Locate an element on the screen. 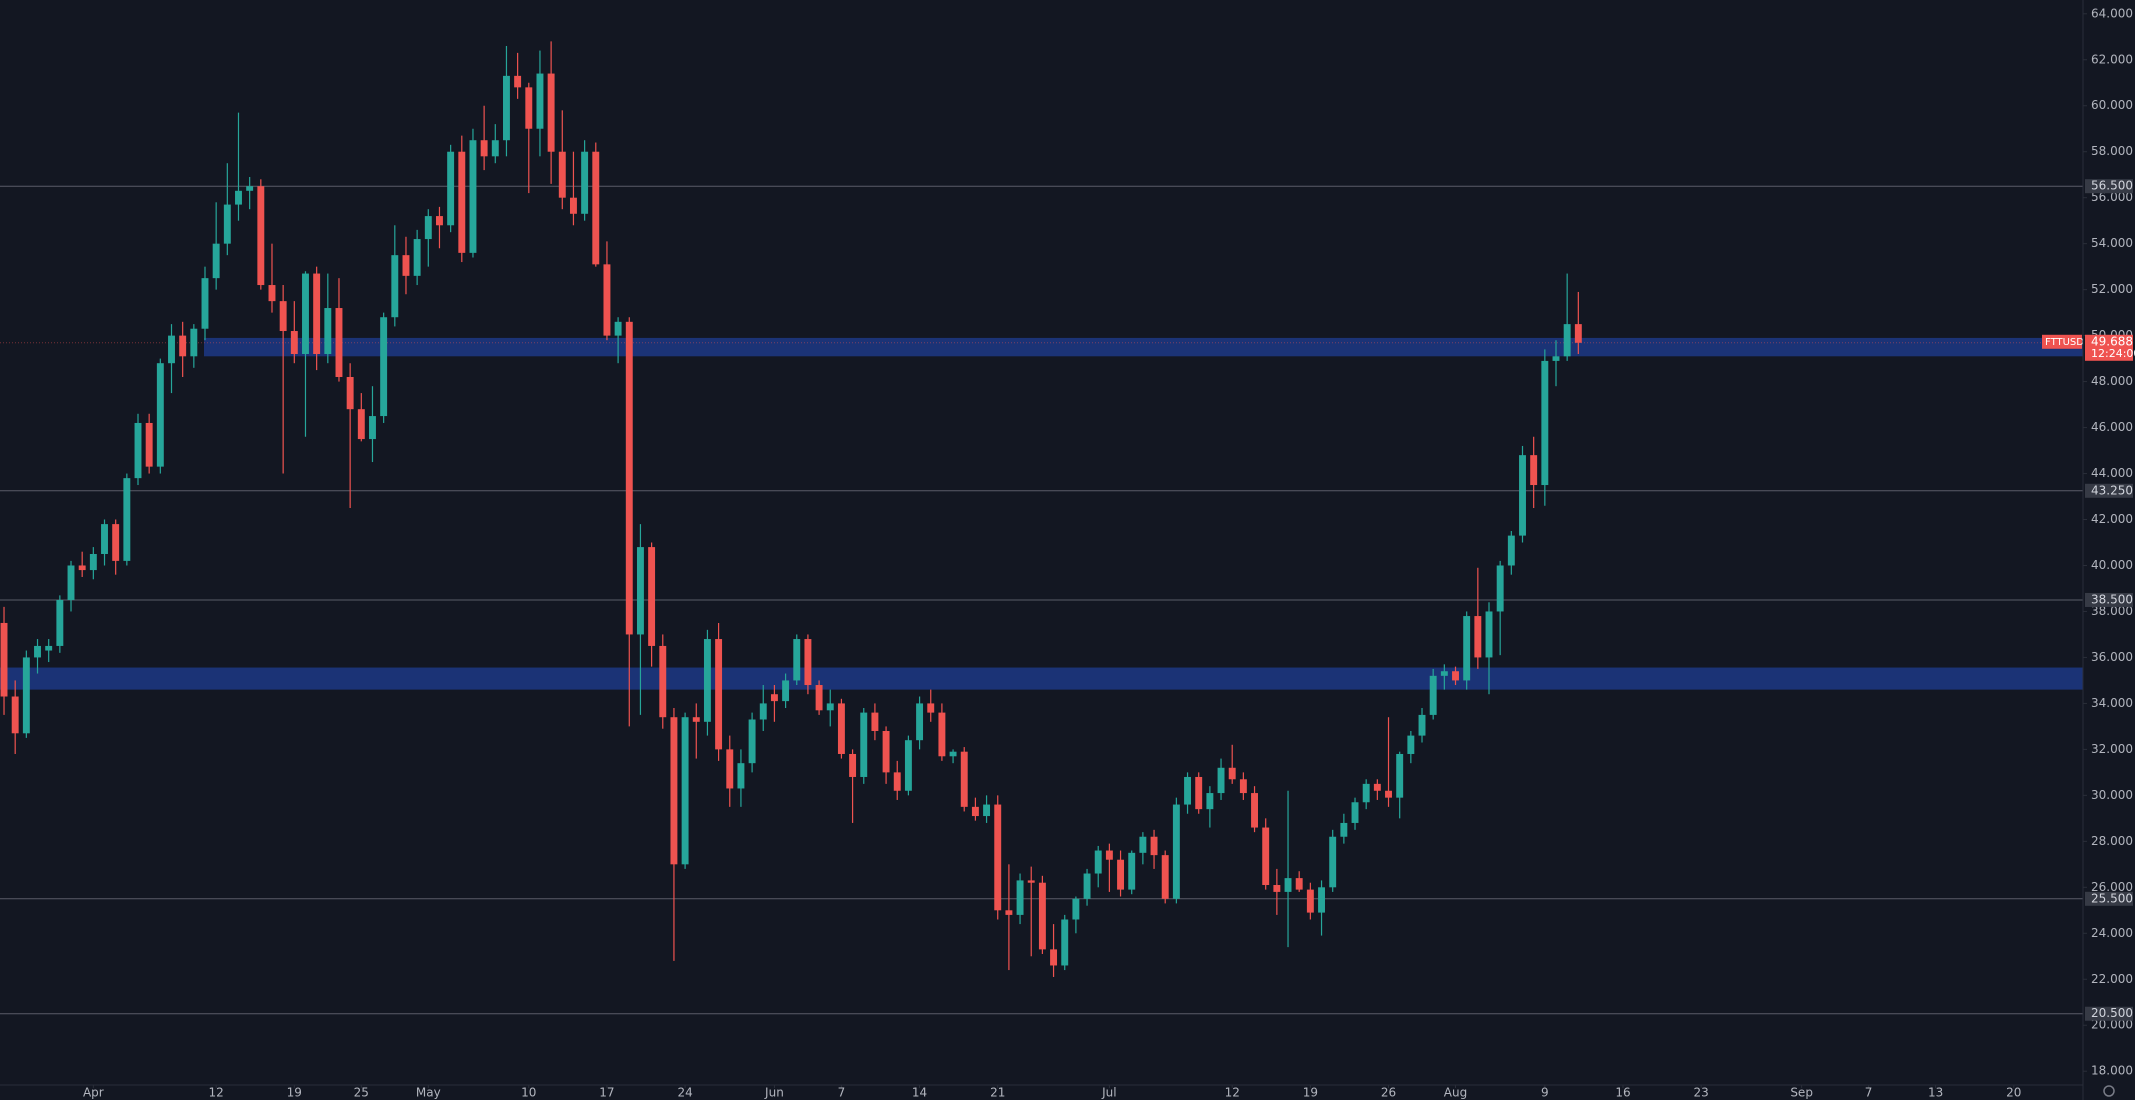  y-tick-label: 32.000 is located at coordinates (2112, 749).